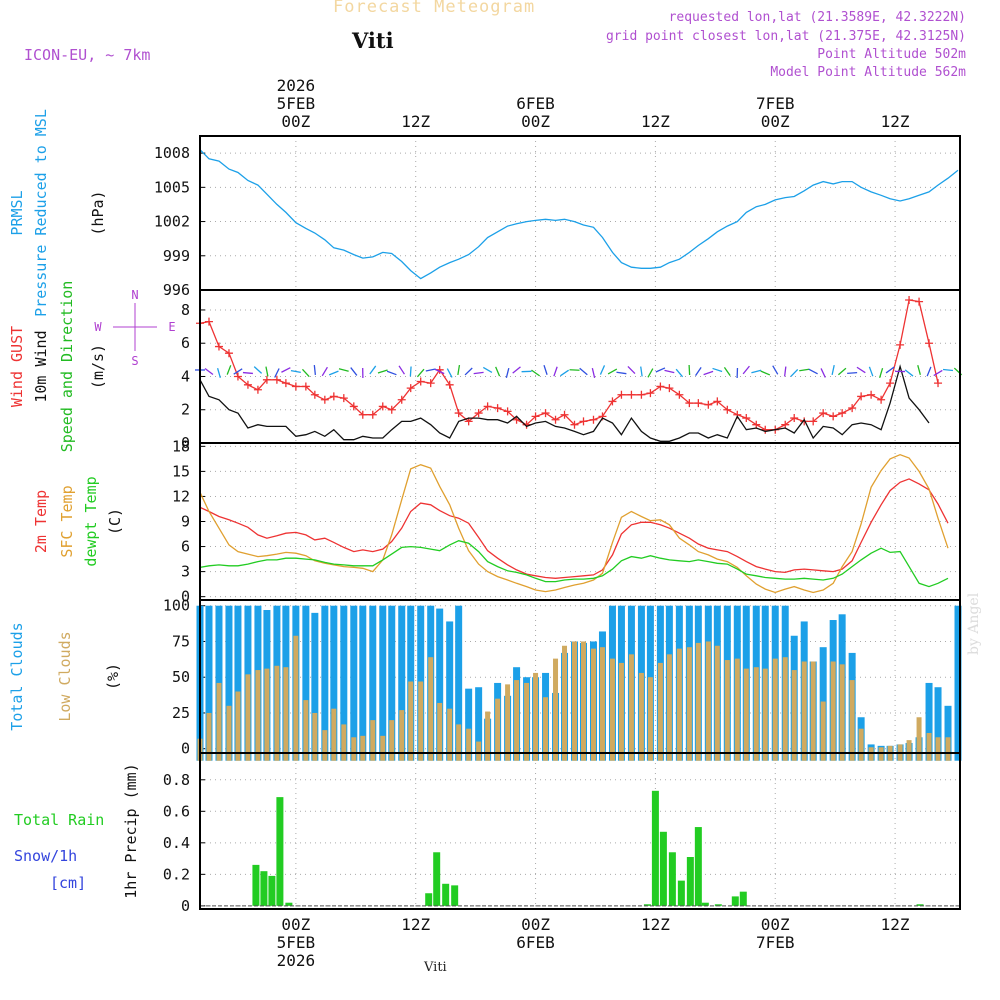 This screenshot has width=1000, height=1000. I want to click on bottom-time-label: 12Z, so click(415, 924).